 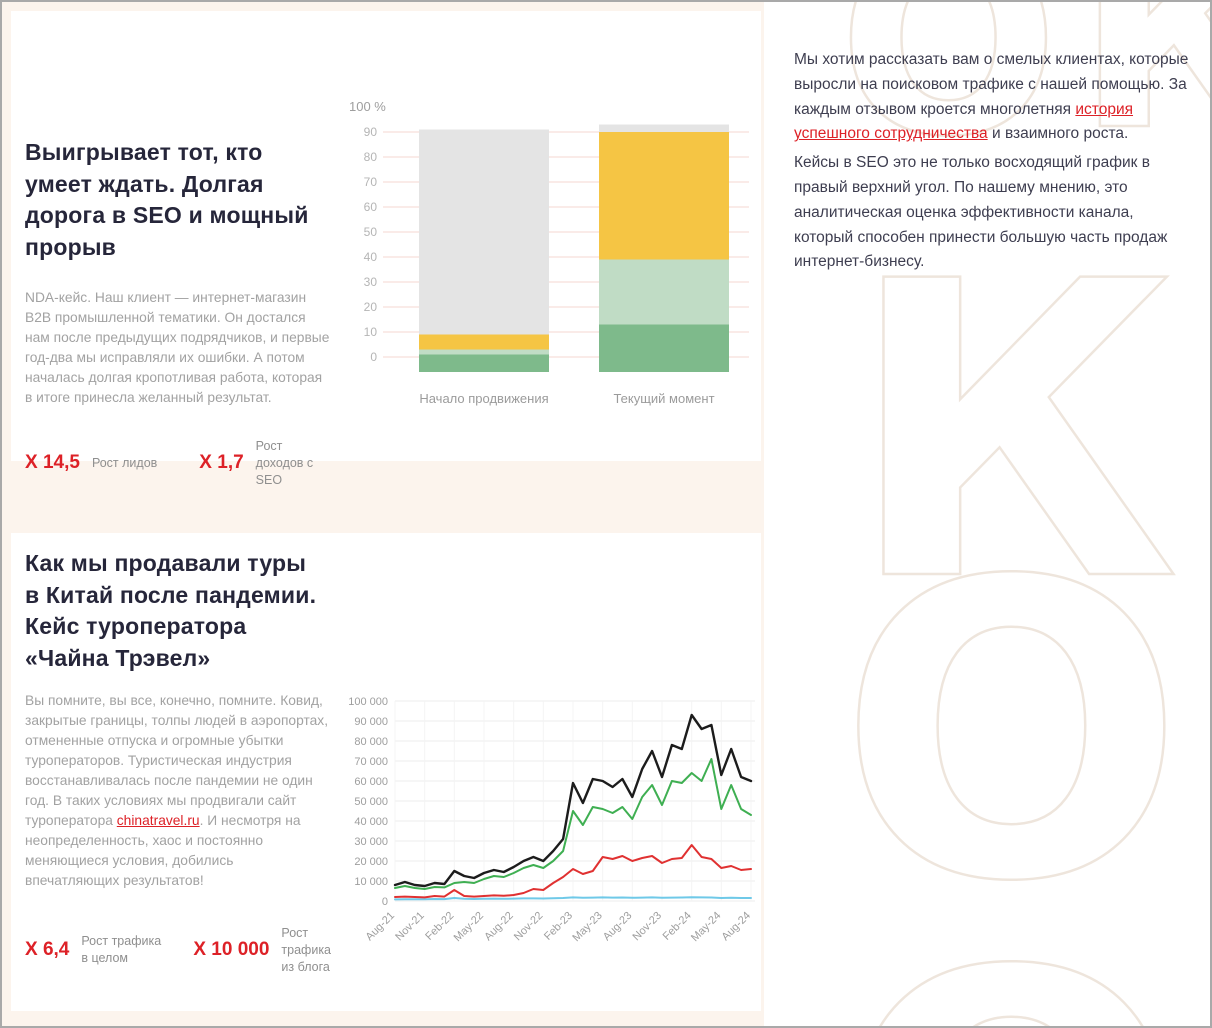 I want to click on metric-blog-traffic-growth: X 10 000 Рост трафика из блога, so click(x=262, y=950).